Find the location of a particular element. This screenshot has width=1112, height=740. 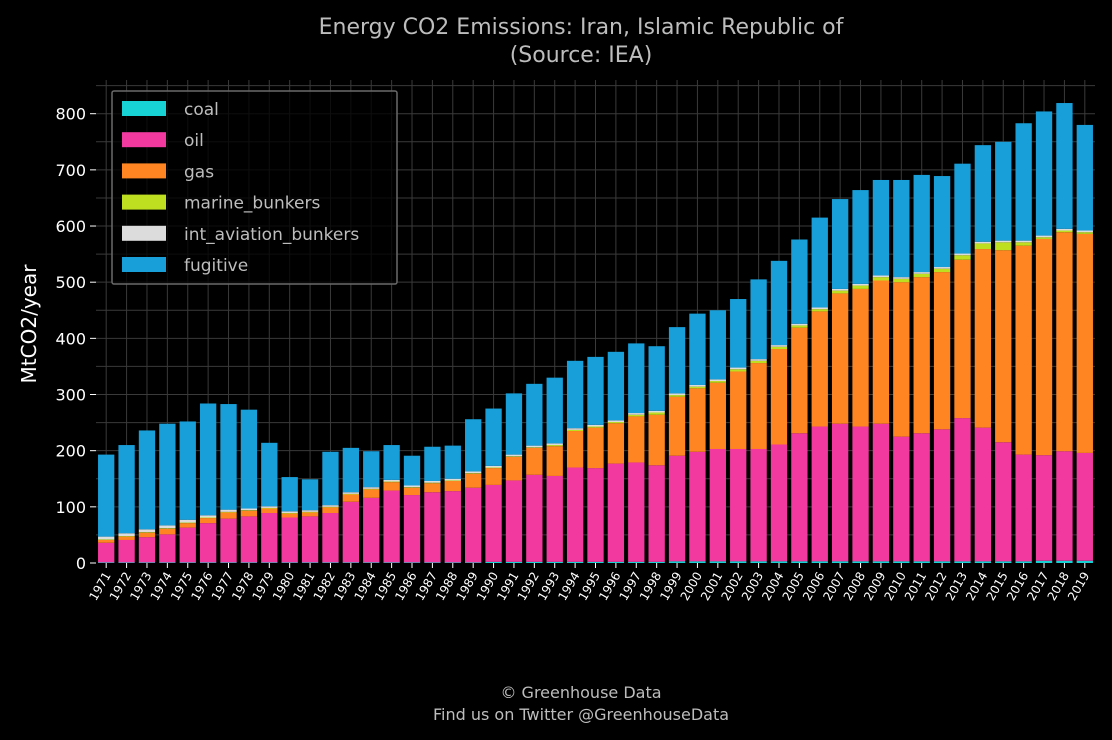

bar-oil-1978 is located at coordinates (249, 539).